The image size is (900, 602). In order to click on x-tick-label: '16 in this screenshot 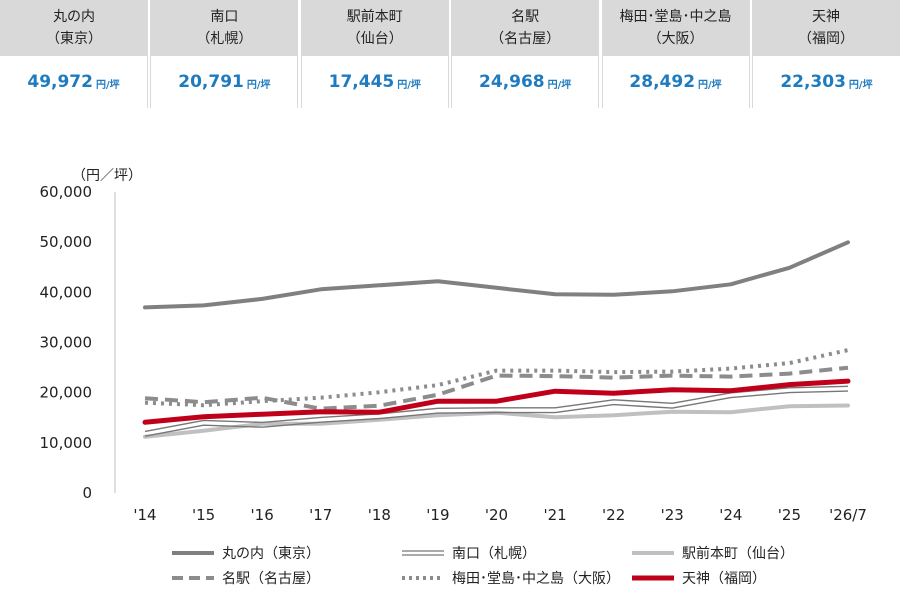, I will do `click(262, 515)`.